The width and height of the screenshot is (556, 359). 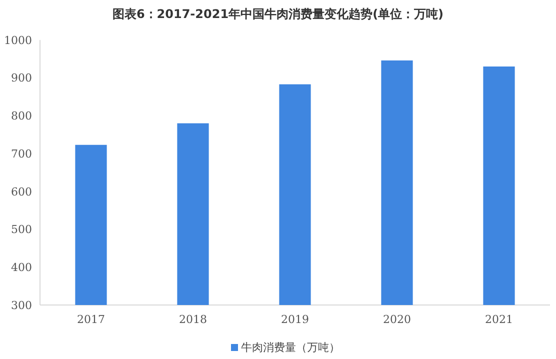 I want to click on x-tick-label: 2021, so click(x=499, y=319).